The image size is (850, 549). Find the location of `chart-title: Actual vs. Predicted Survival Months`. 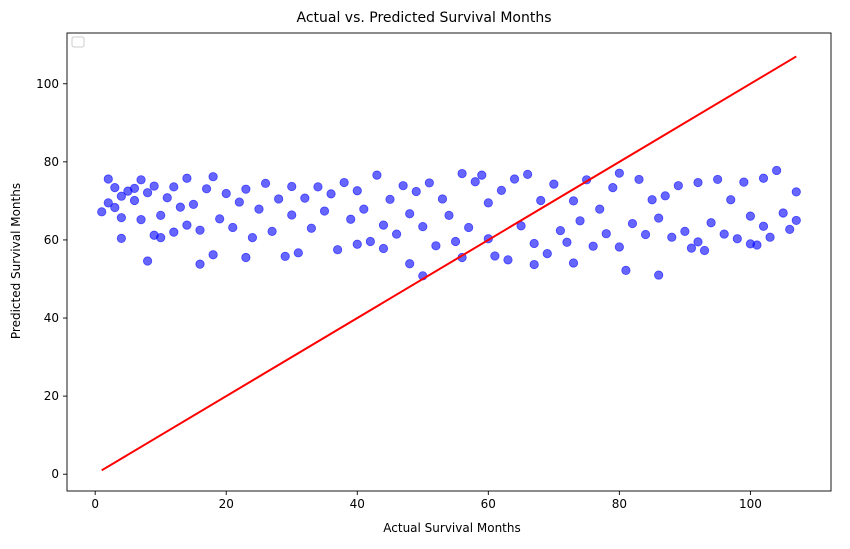

chart-title: Actual vs. Predicted Survival Months is located at coordinates (423, 18).